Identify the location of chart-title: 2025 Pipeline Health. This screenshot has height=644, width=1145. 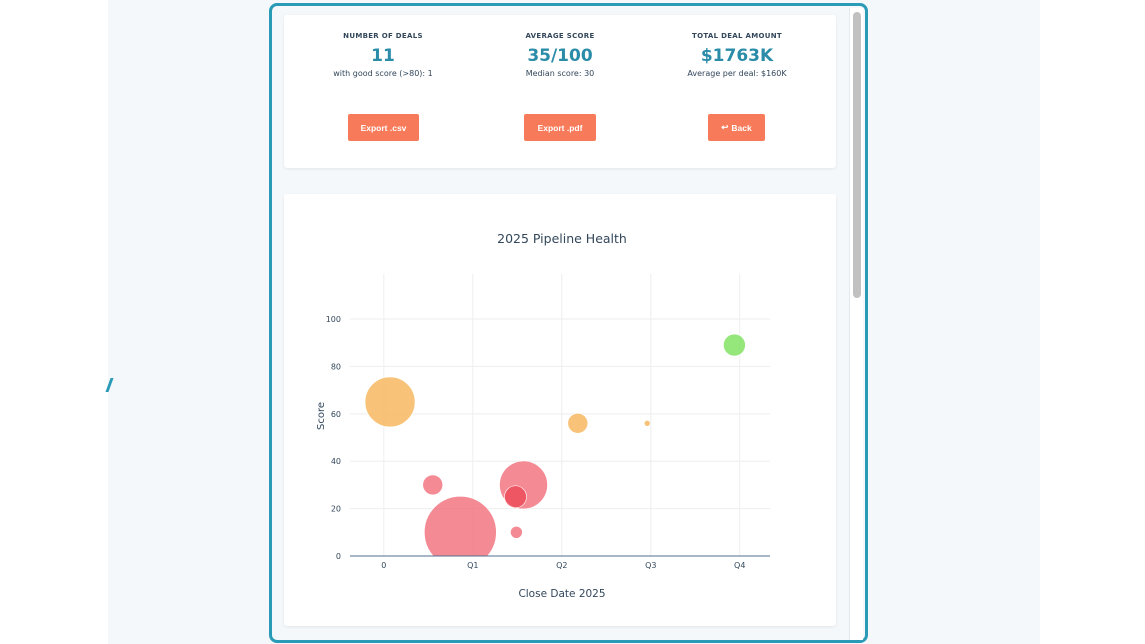
(562, 238).